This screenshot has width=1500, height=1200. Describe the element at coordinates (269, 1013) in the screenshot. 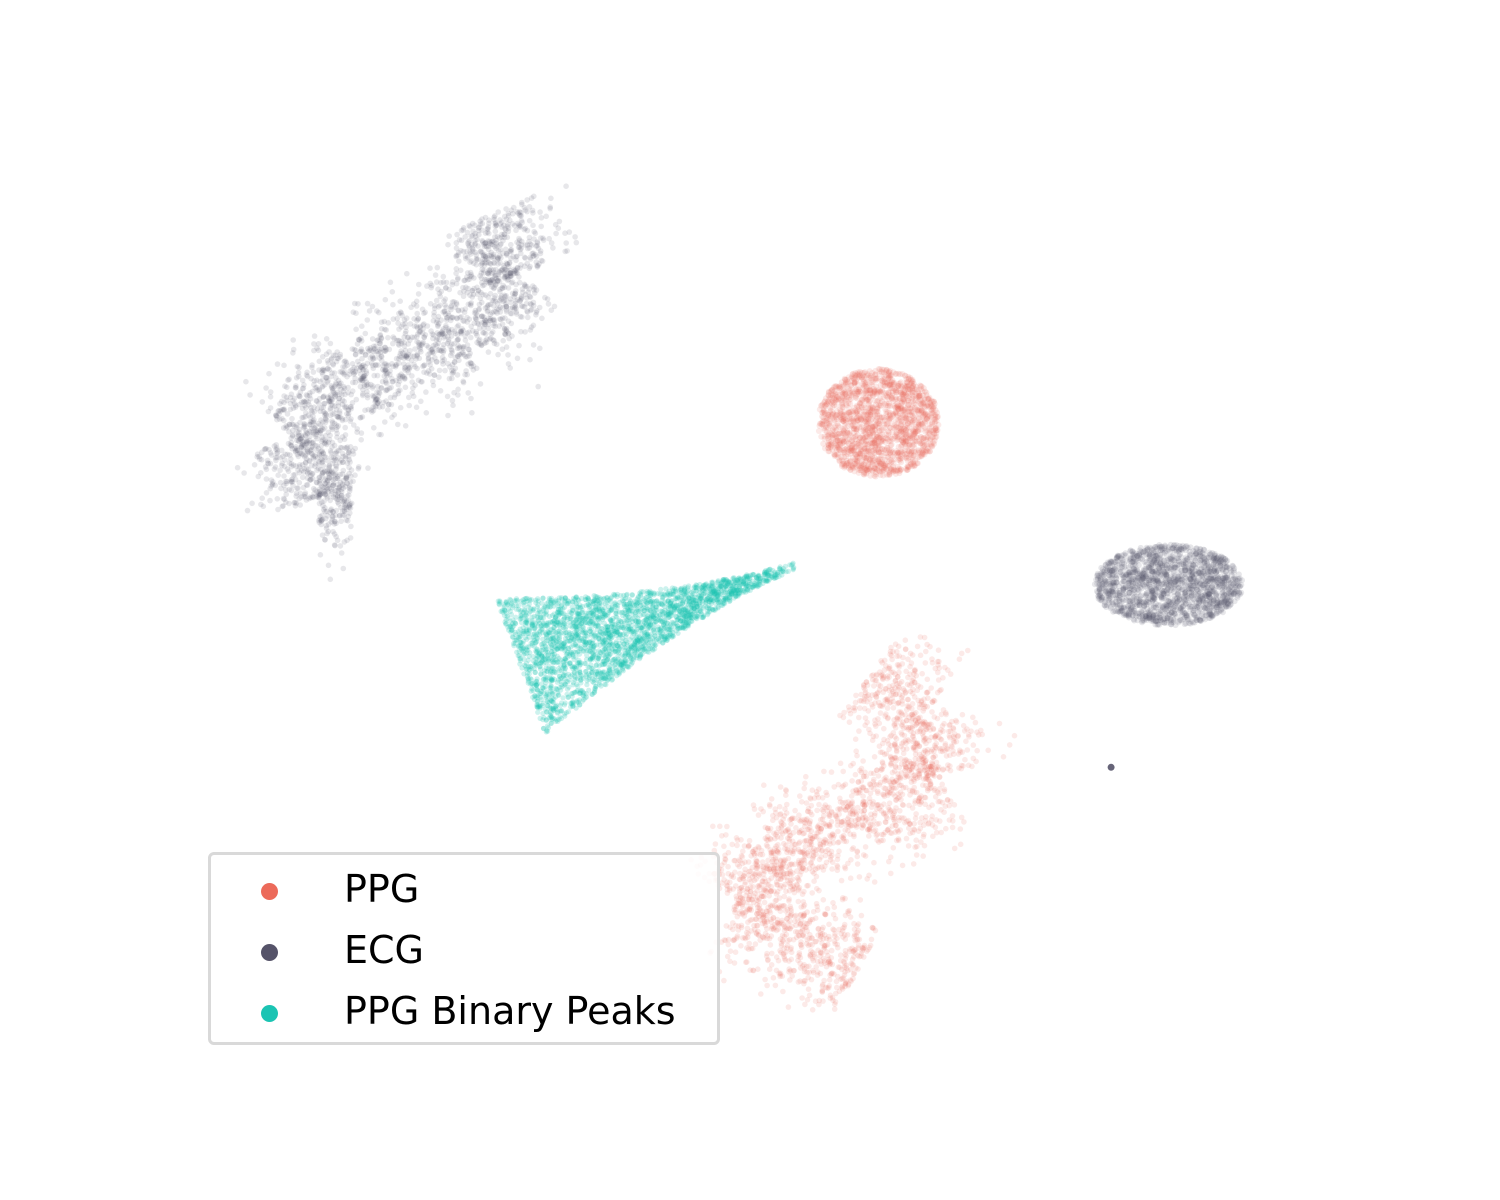

I see `legend-marker-ppg-binary-peaks` at that location.